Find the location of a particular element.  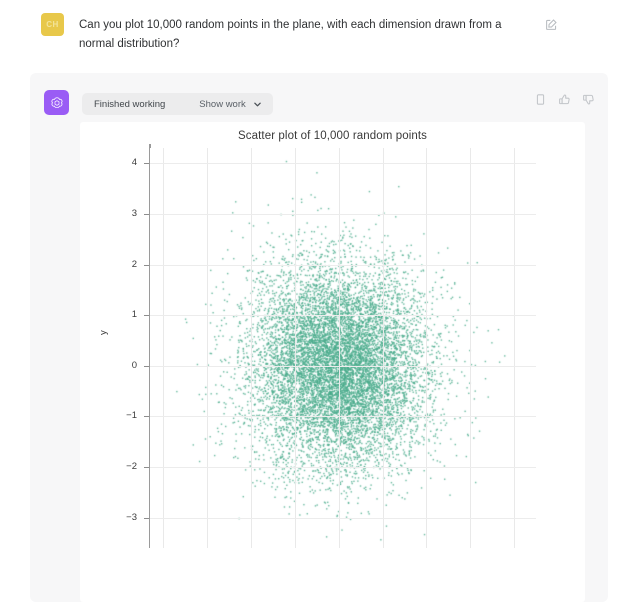

y-tick-label: −1 is located at coordinates (131, 416).